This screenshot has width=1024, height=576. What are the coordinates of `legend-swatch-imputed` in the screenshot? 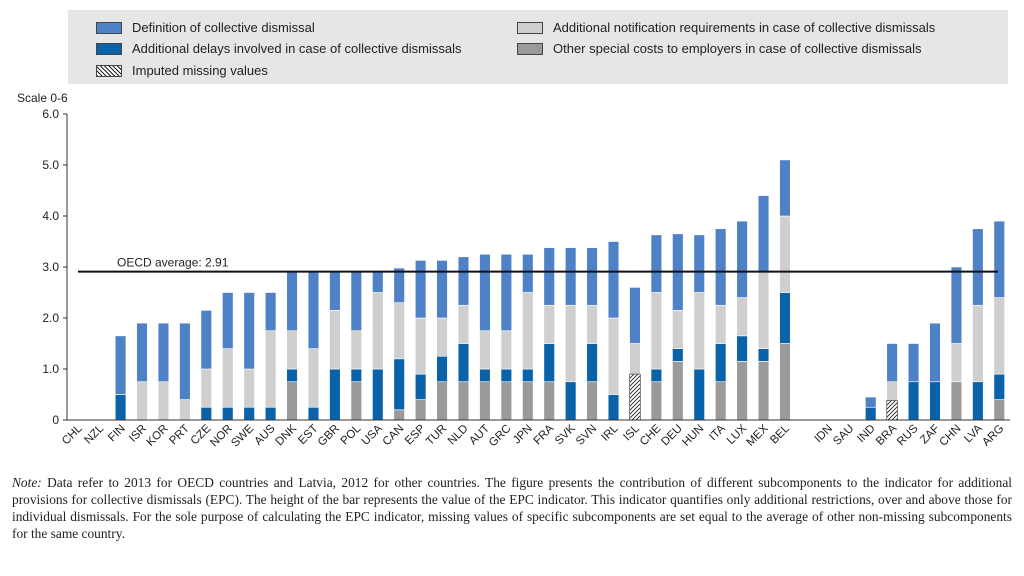 It's located at (109, 70).